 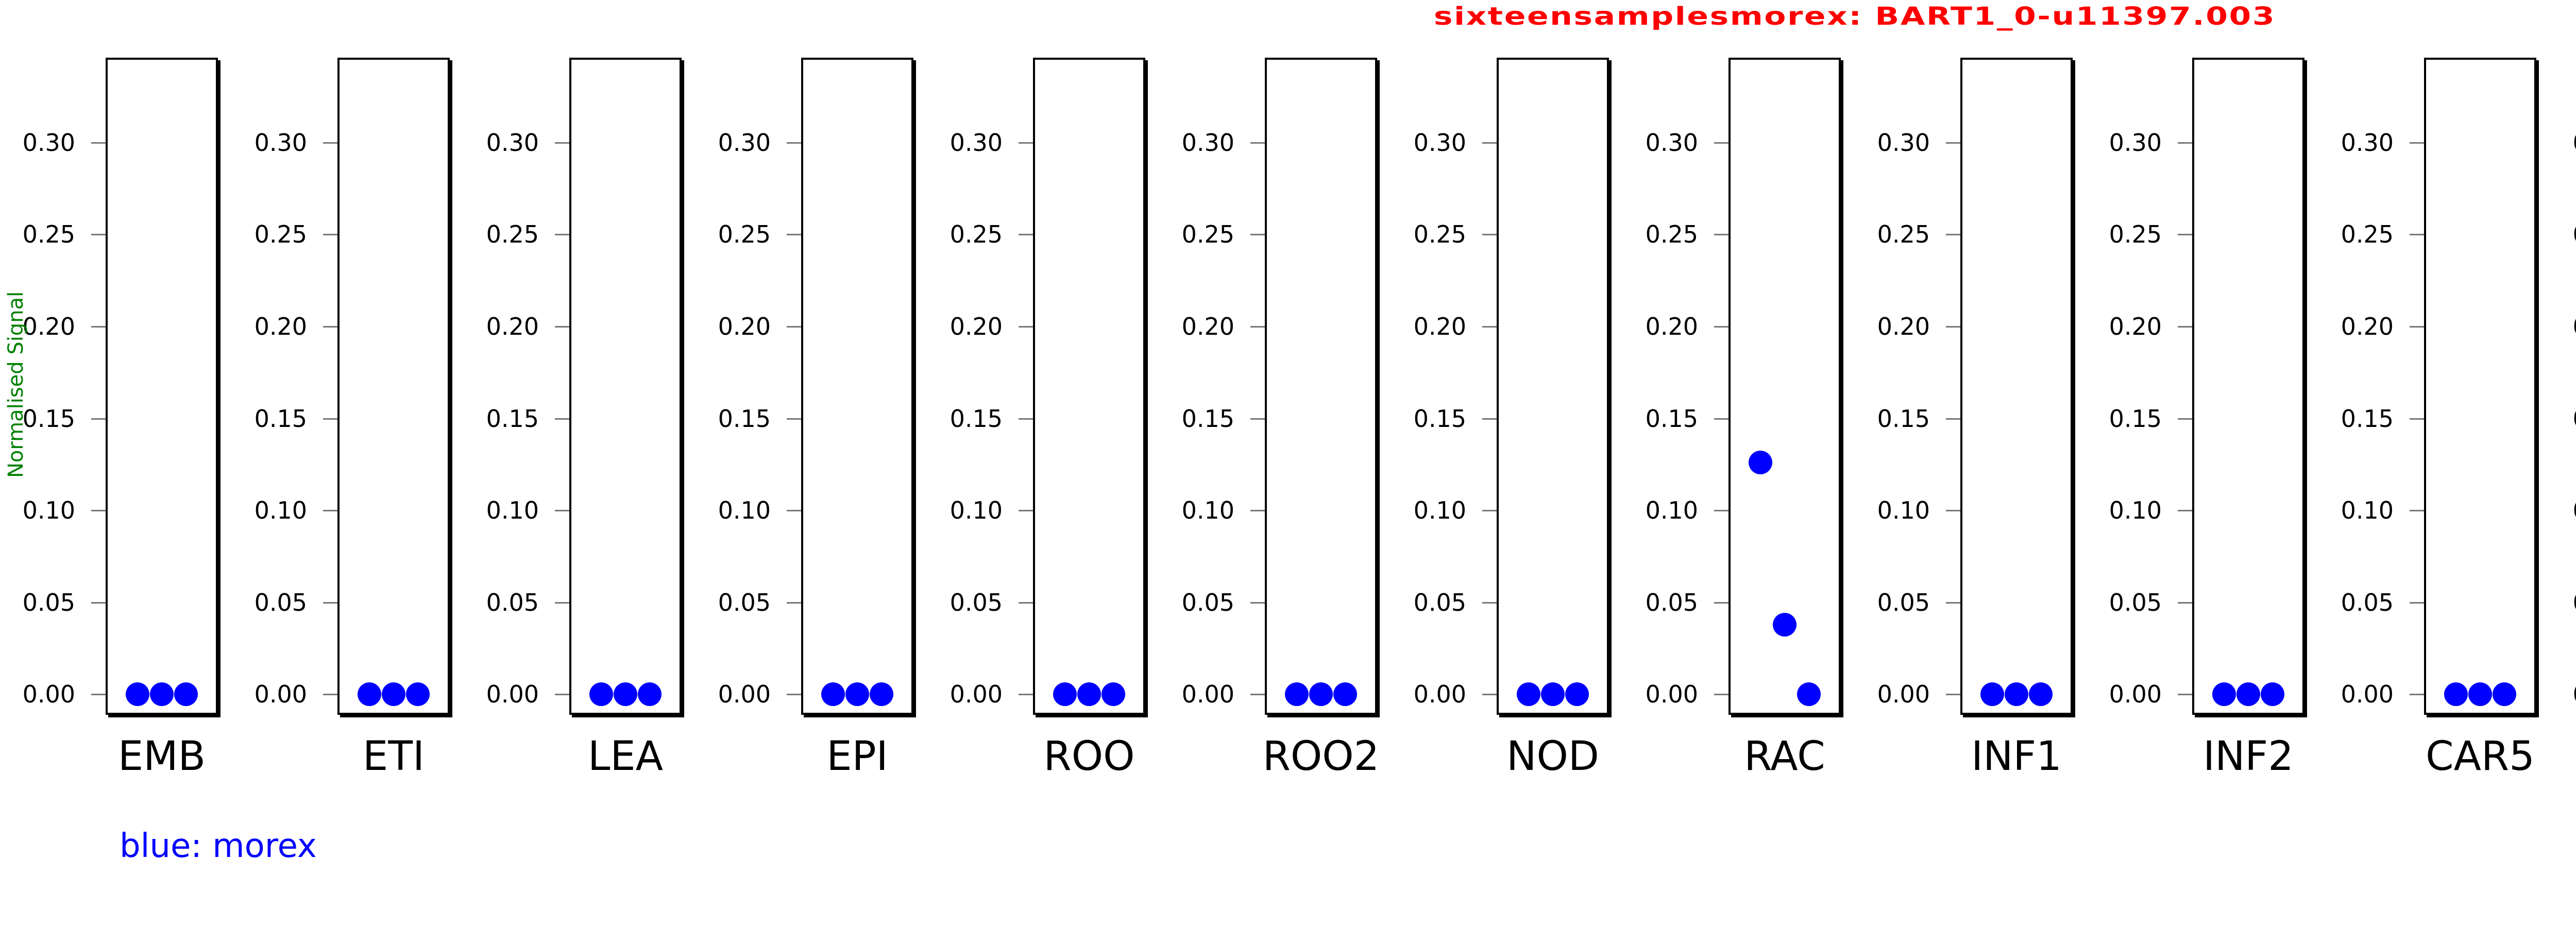 What do you see at coordinates (1065, 695) in the screenshot?
I see `data-point-roo-rep1` at bounding box center [1065, 695].